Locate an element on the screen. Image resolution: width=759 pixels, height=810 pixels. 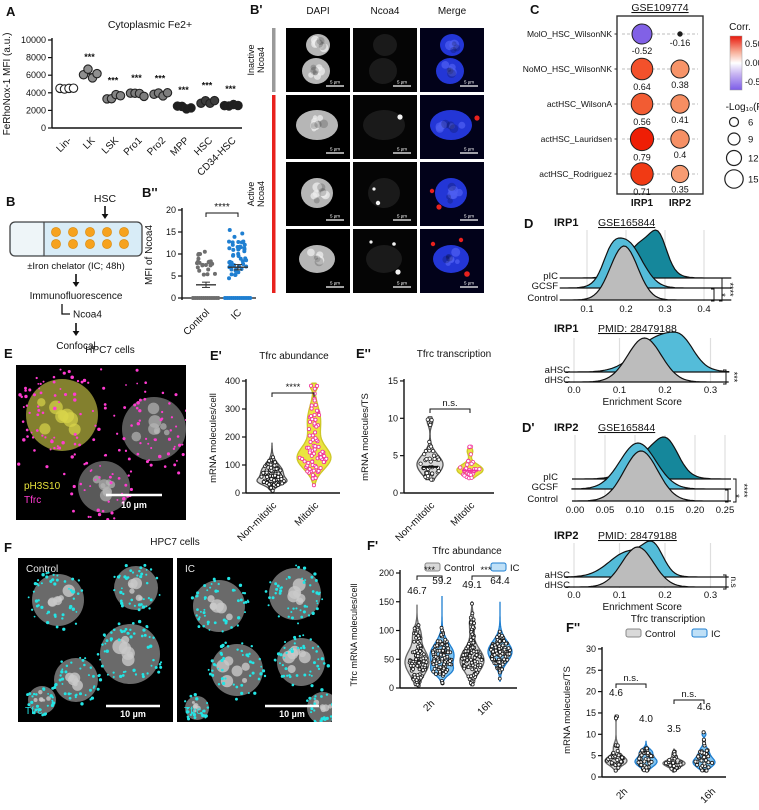
legend-control: Control is located at coordinates (459, 568).